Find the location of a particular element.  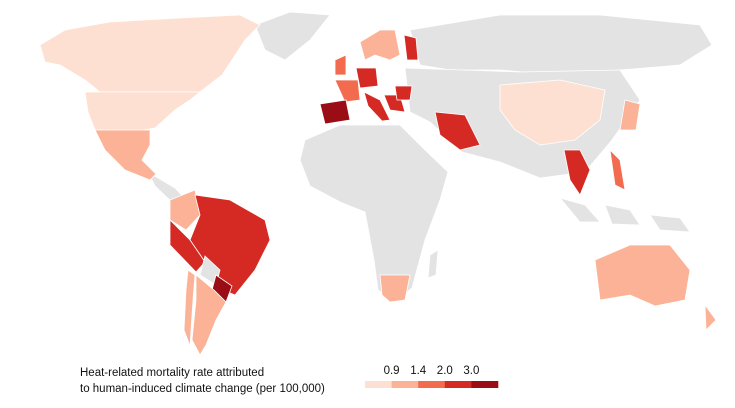

new-zealand is located at coordinates (710, 317).